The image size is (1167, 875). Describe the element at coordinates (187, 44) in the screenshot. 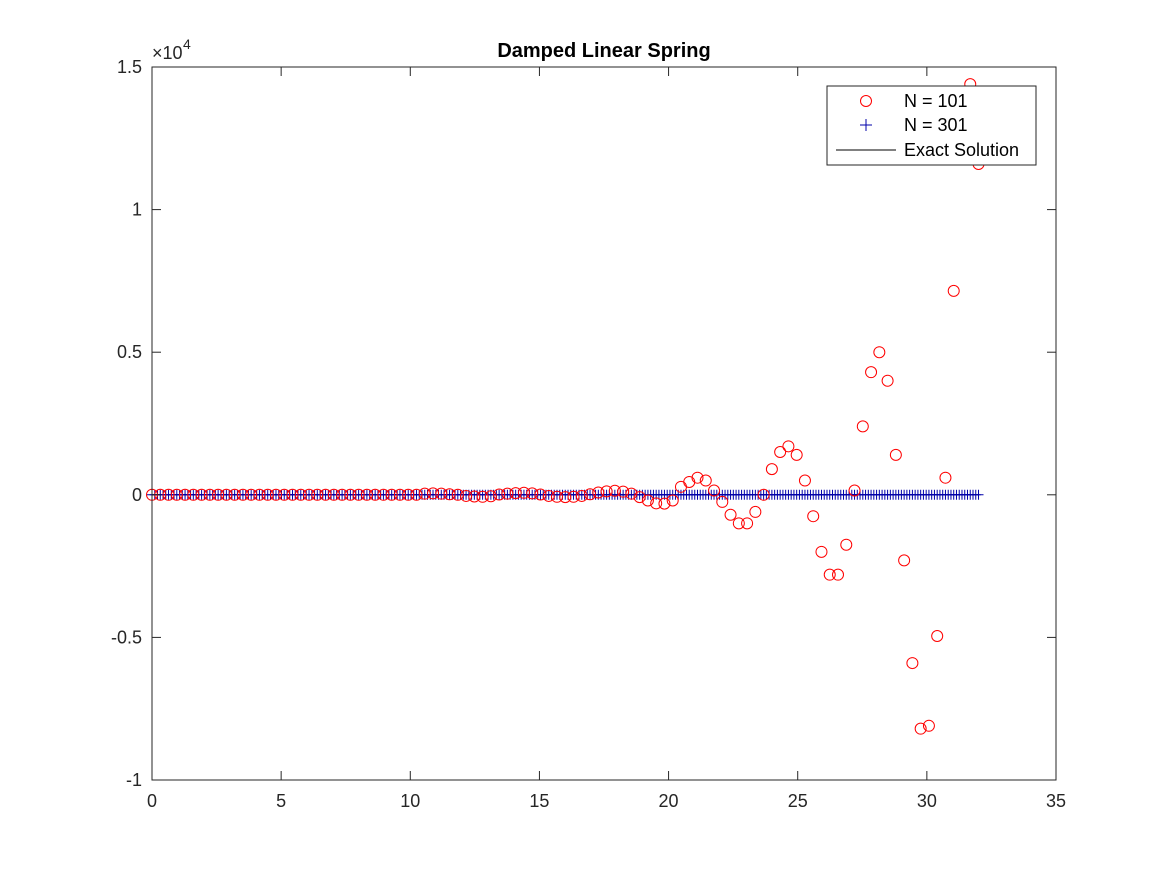

I see `y-exponent-power: 4` at that location.